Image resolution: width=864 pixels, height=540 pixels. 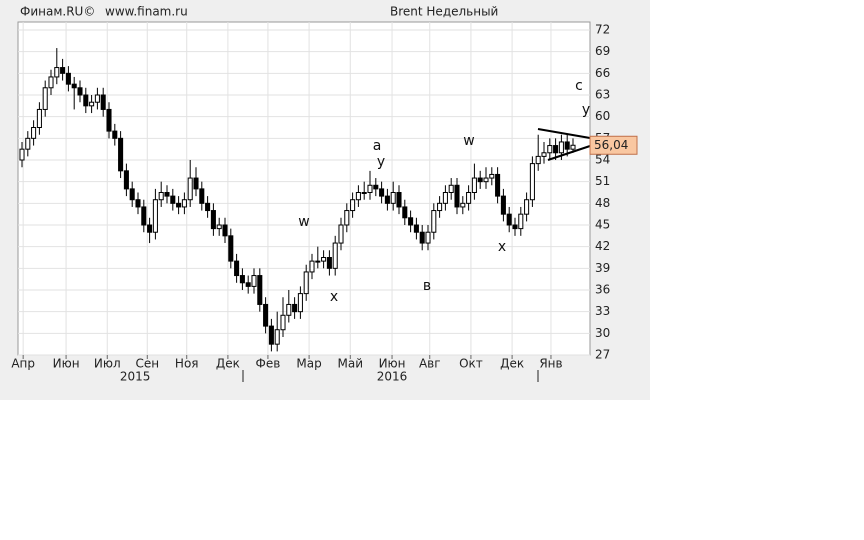 I want to click on x-tick-label: Окт, so click(x=471, y=364).